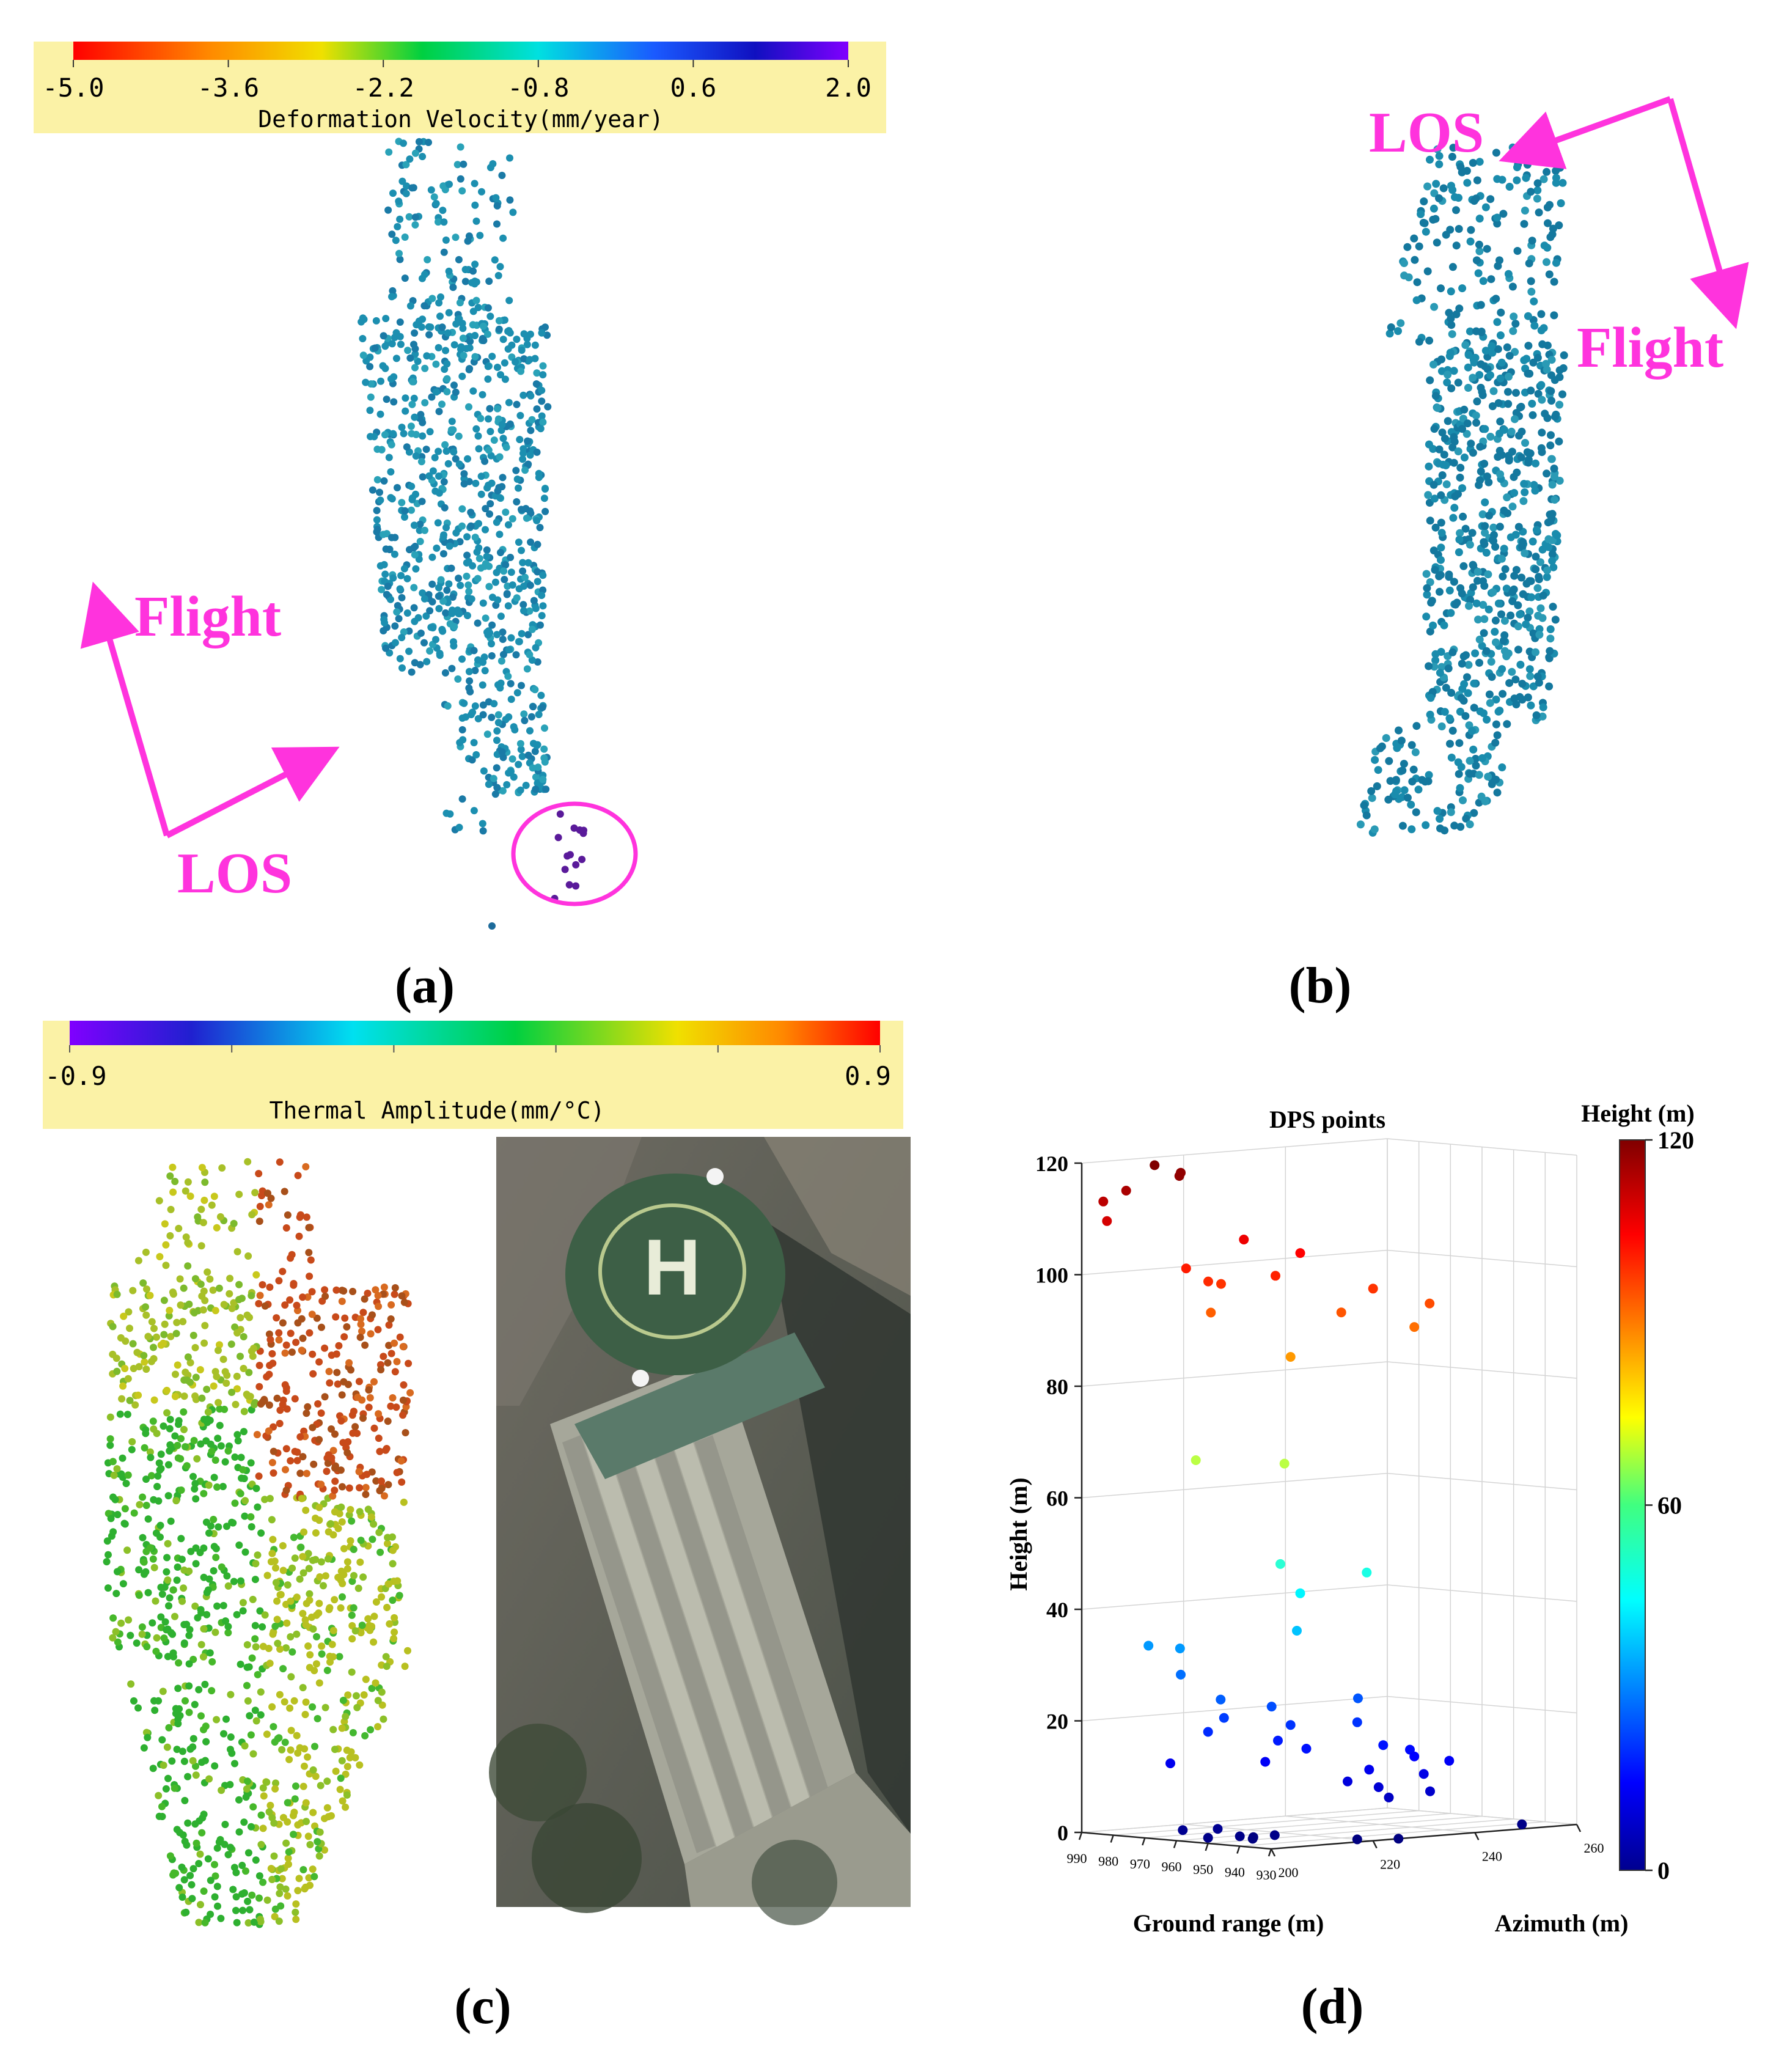 The height and width of the screenshot is (2072, 1787). What do you see at coordinates (1650, 348) in the screenshot?
I see `flight-label-b: Flight` at bounding box center [1650, 348].